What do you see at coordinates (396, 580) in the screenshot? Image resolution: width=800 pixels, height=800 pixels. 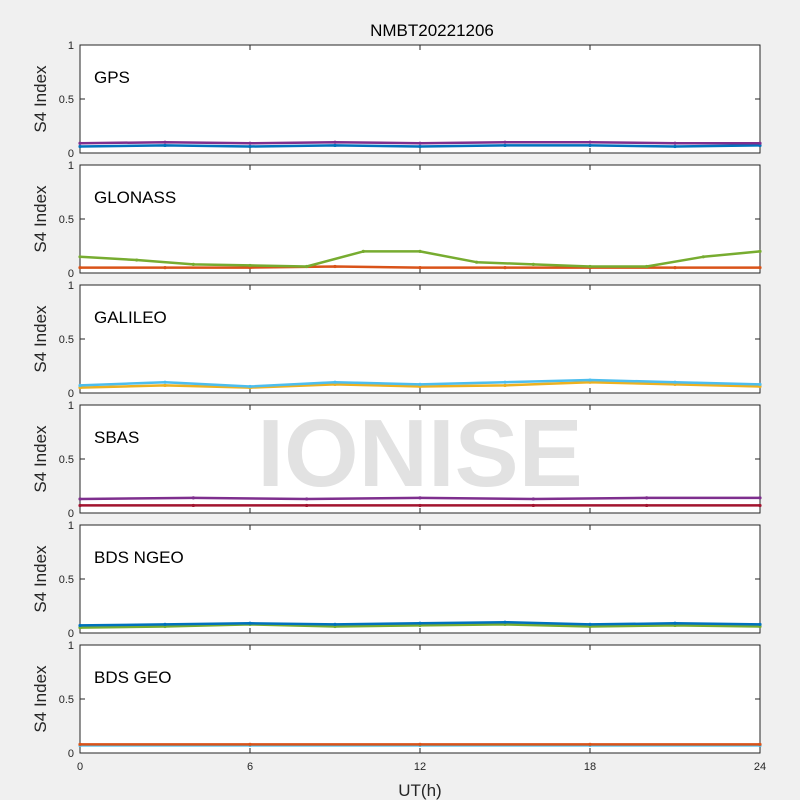 I see `panel-bds-ngeo: 0 0.5 1 S4 Index BDS NGEO` at bounding box center [396, 580].